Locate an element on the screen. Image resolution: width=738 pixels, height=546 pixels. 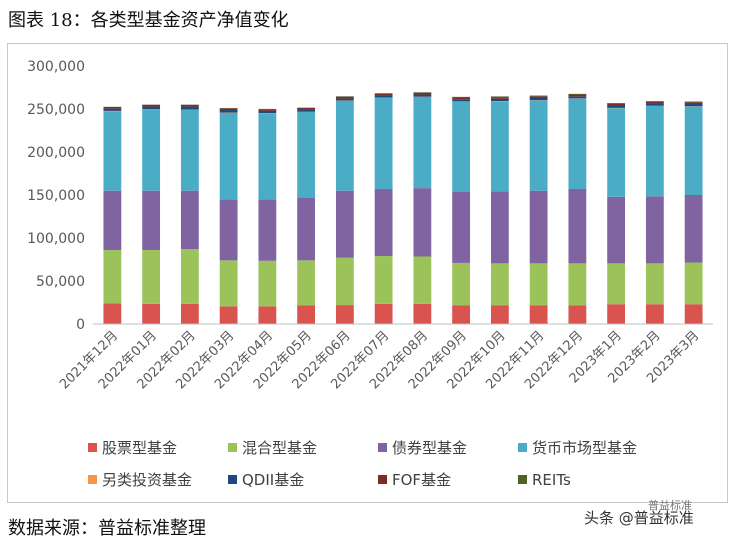
y-tick-label: 250,000 is located at coordinates (56, 110).